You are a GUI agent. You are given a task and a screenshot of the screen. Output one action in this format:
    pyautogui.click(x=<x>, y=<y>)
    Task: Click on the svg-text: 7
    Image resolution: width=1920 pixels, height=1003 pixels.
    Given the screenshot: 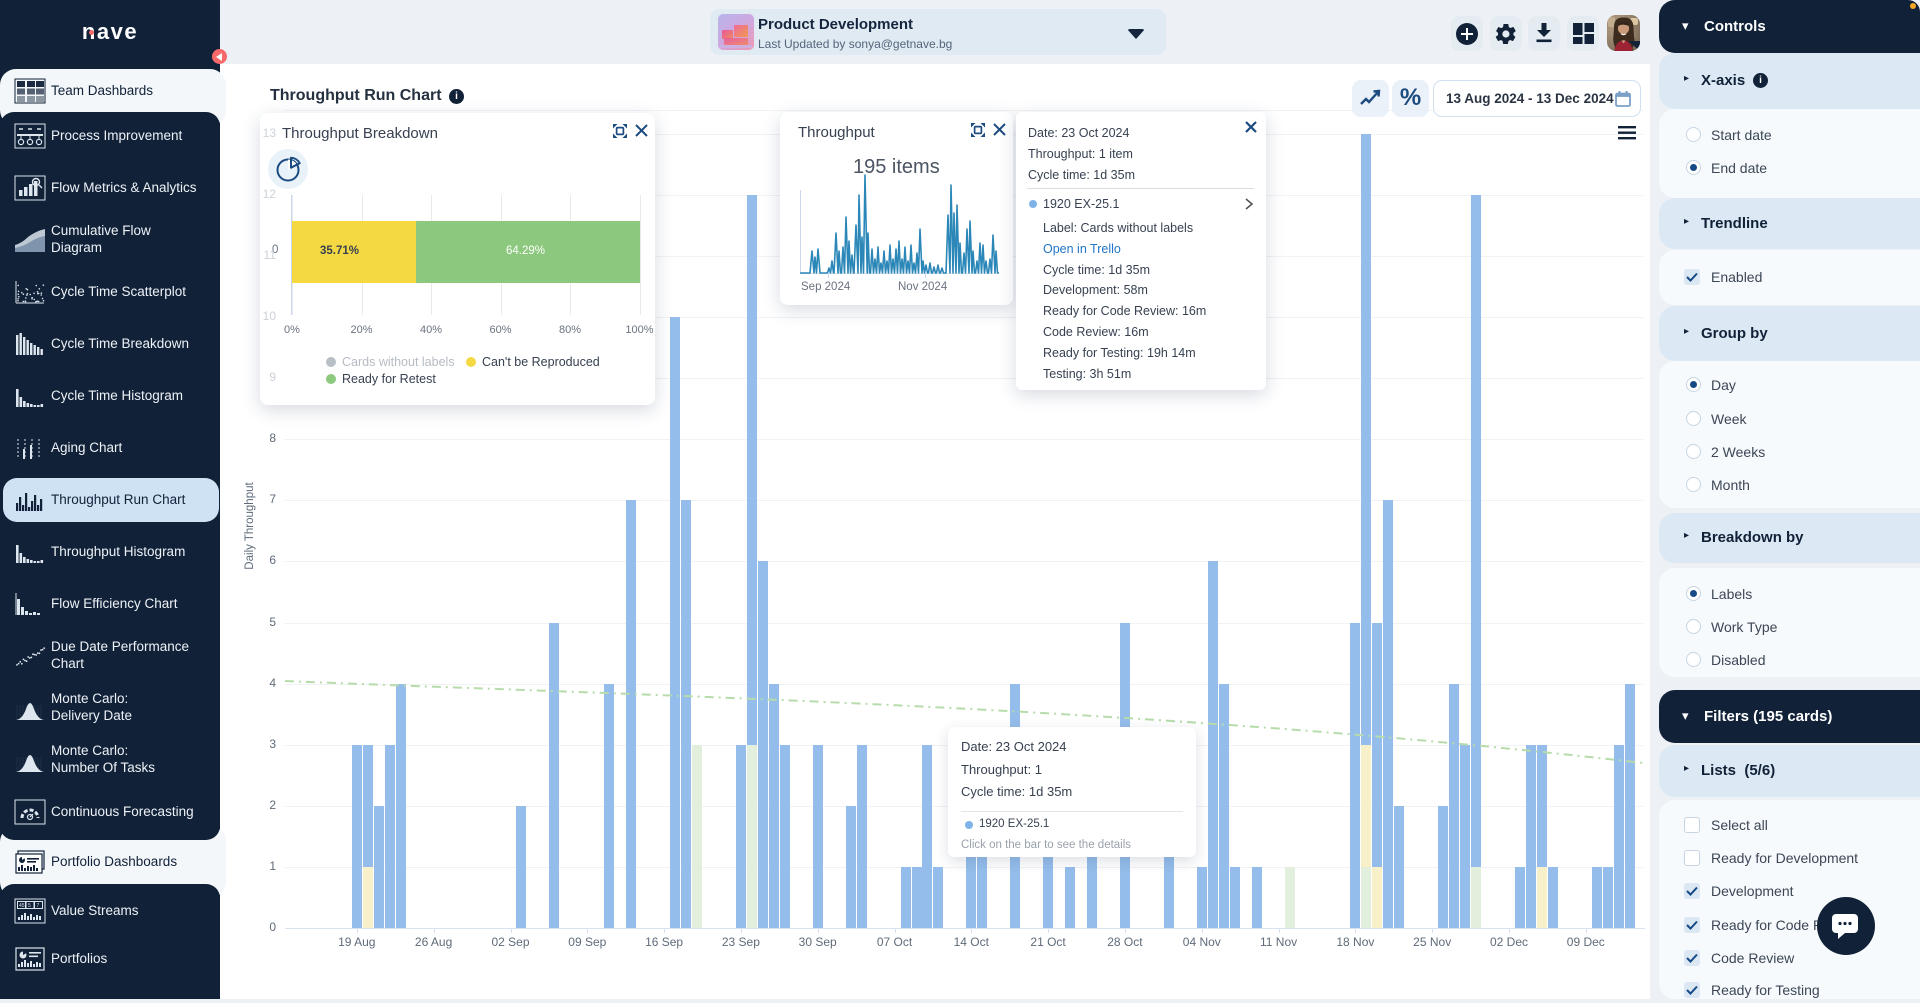 What is the action you would take?
    pyautogui.click(x=38, y=906)
    